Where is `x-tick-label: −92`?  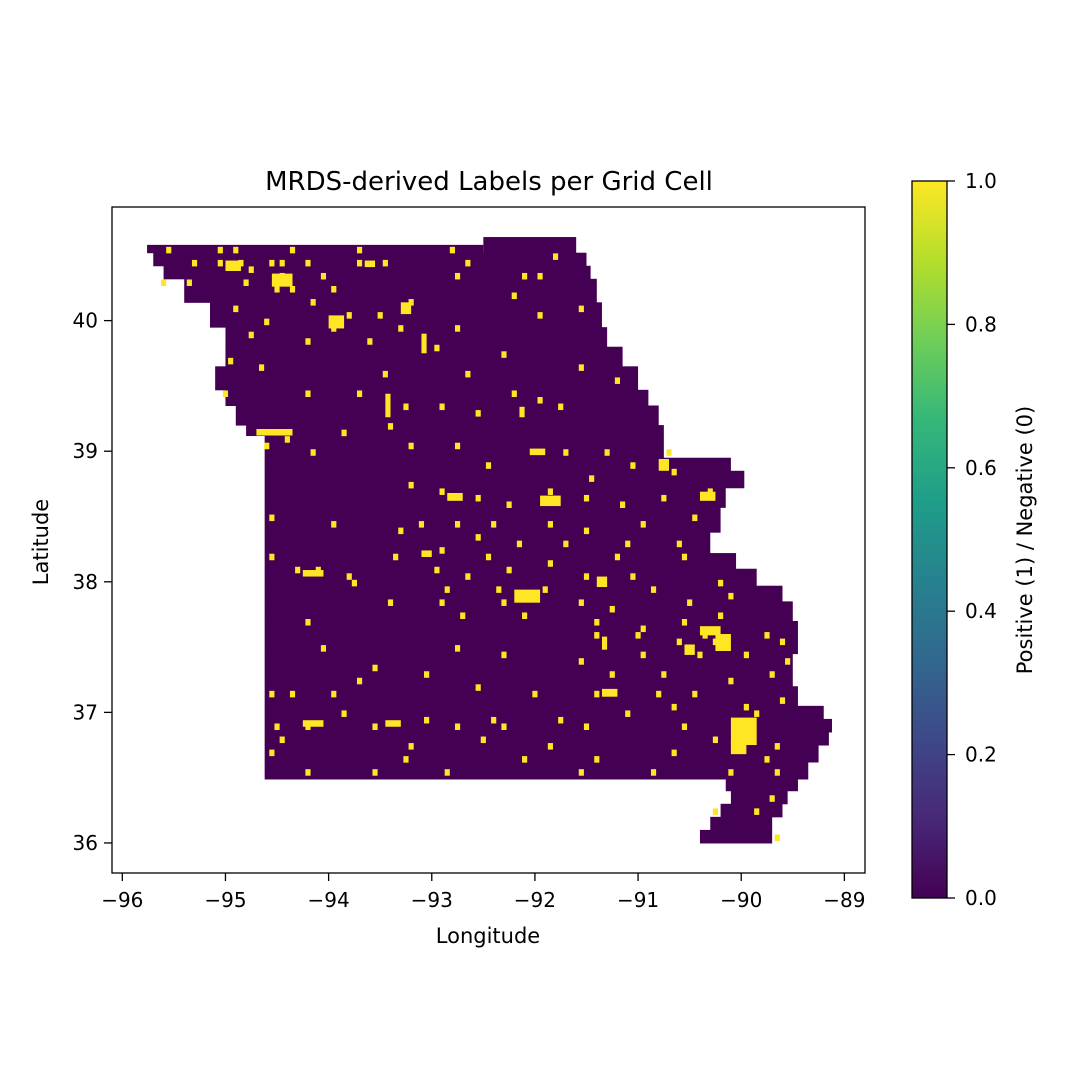
x-tick-label: −92 is located at coordinates (535, 900).